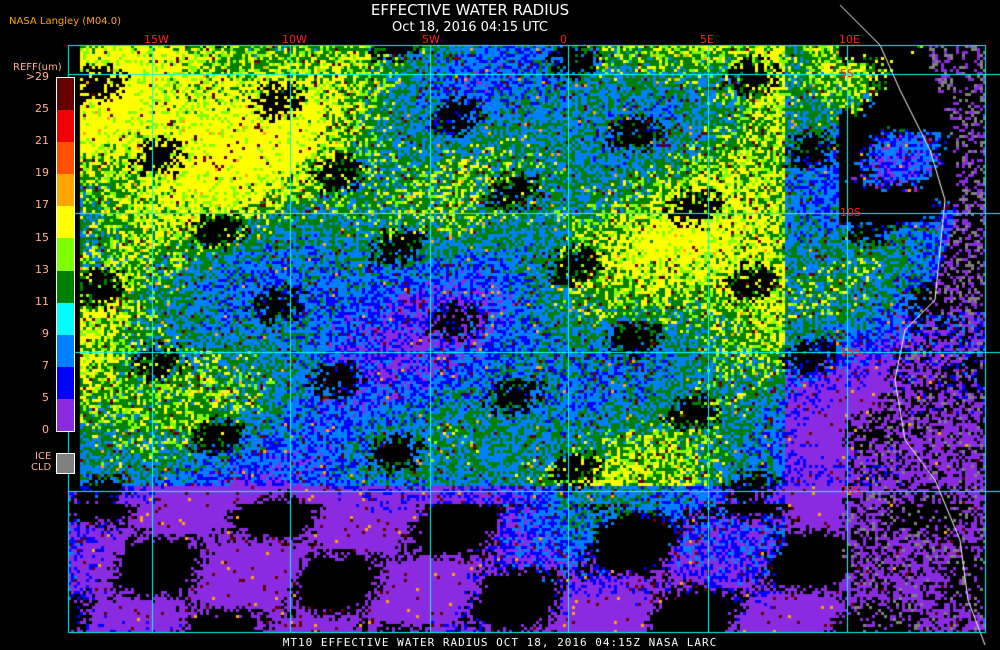  Describe the element at coordinates (431, 39) in the screenshot. I see `longitude-label: 5W` at that location.